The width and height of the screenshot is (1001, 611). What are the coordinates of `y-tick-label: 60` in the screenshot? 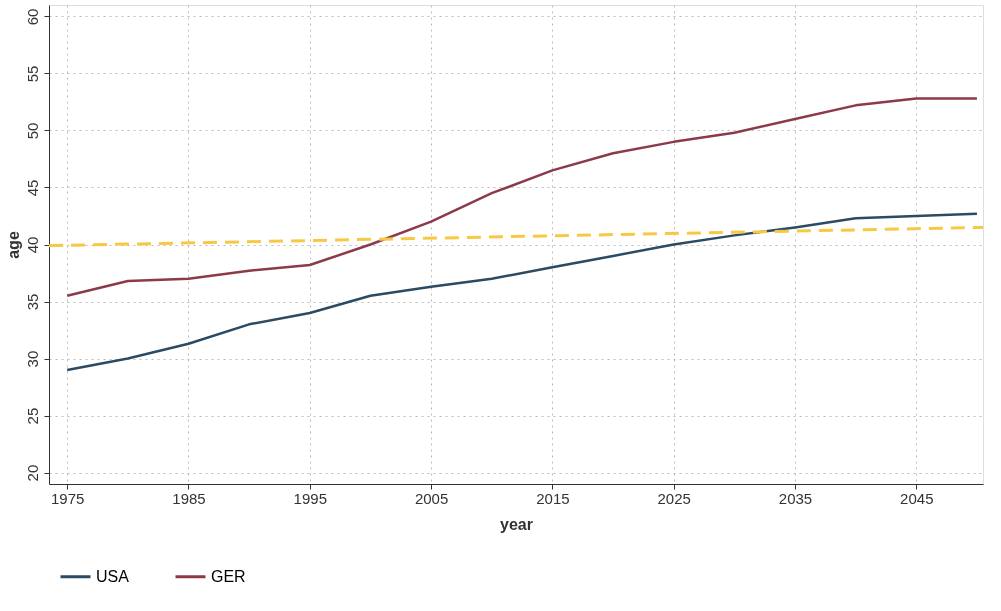 It's located at (32, 17).